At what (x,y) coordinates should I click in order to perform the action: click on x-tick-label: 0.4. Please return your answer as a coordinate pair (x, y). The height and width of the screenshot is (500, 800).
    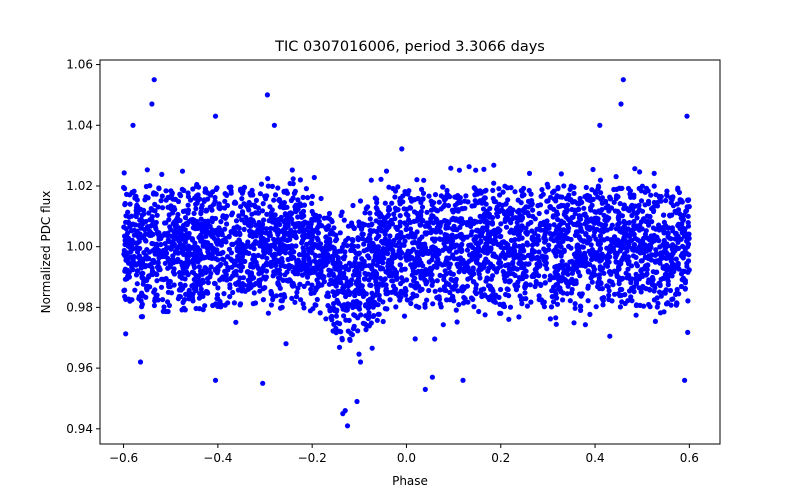
    Looking at the image, I should click on (595, 458).